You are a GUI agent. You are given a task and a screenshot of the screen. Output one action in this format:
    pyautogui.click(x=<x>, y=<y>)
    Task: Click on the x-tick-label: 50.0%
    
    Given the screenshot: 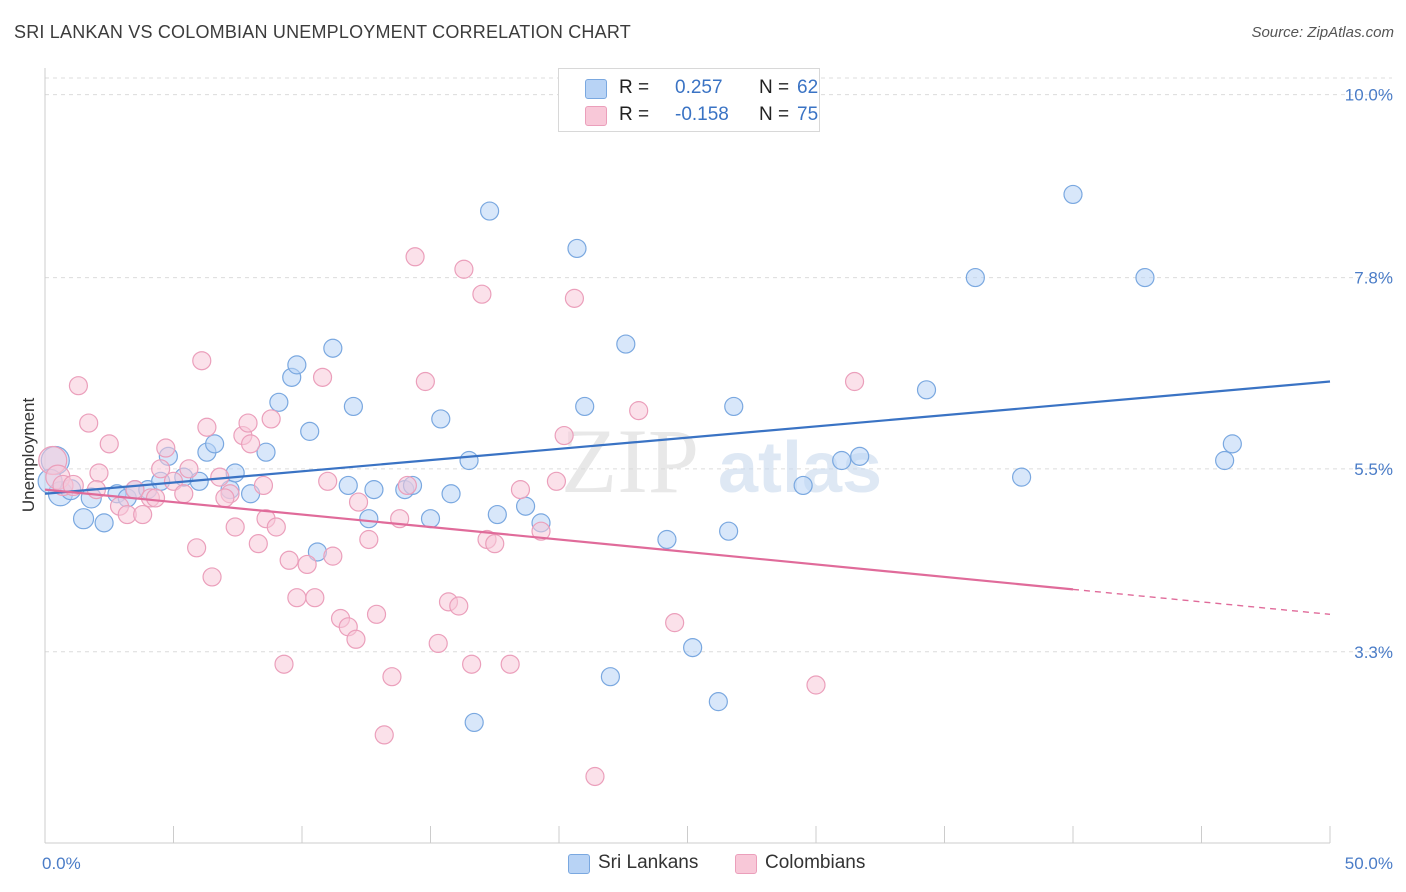 What is the action you would take?
    pyautogui.click(x=1369, y=863)
    